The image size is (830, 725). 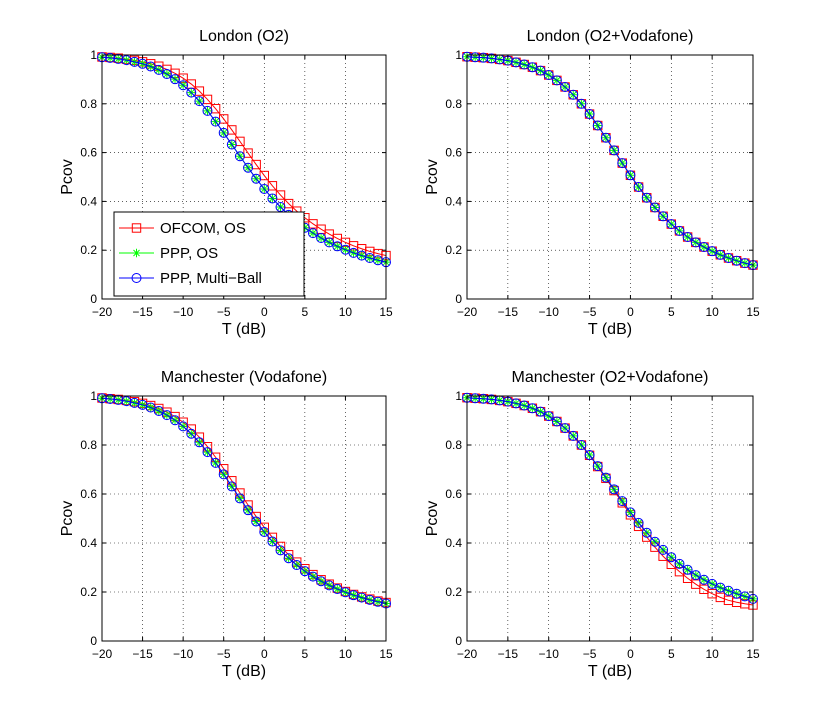 What do you see at coordinates (609, 377) in the screenshot?
I see `chart-title: Manchester (O2+Vodafone)` at bounding box center [609, 377].